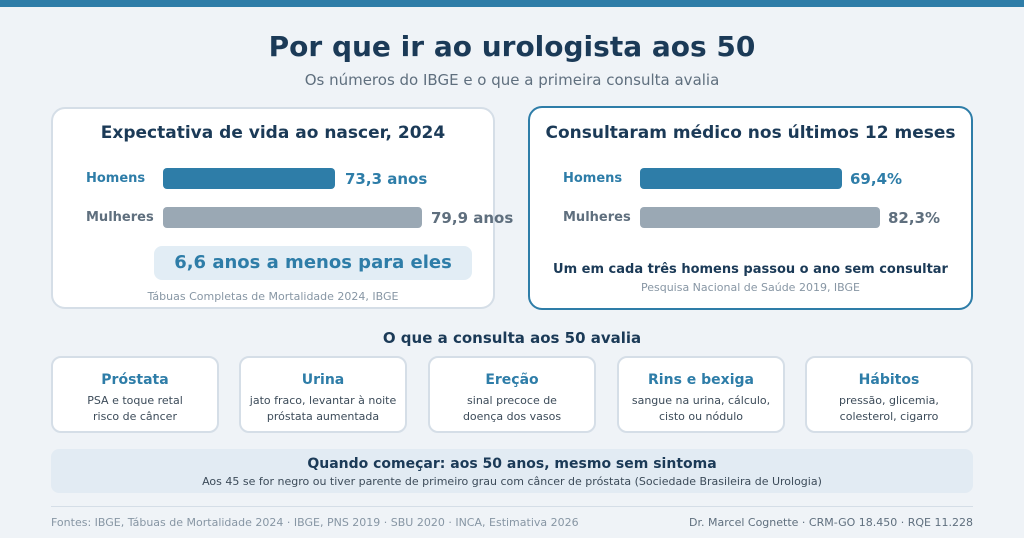  I want to click on footer-divider, so click(512, 506).